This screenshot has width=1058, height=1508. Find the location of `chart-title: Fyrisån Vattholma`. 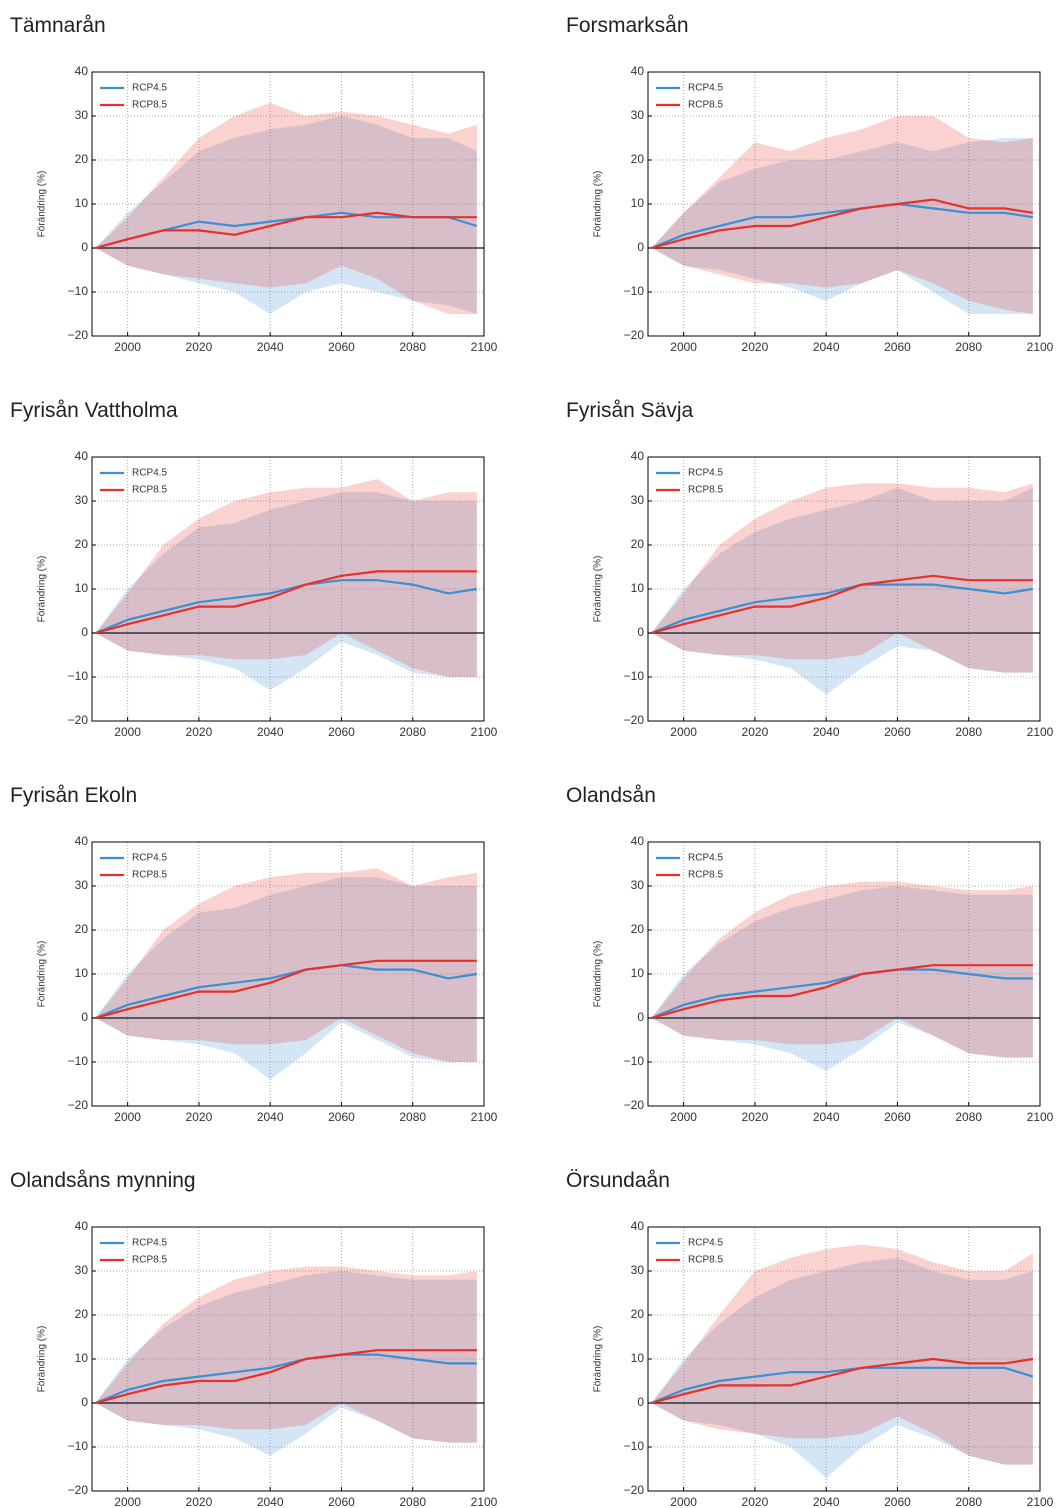

chart-title: Fyrisån Vattholma is located at coordinates (94, 410).